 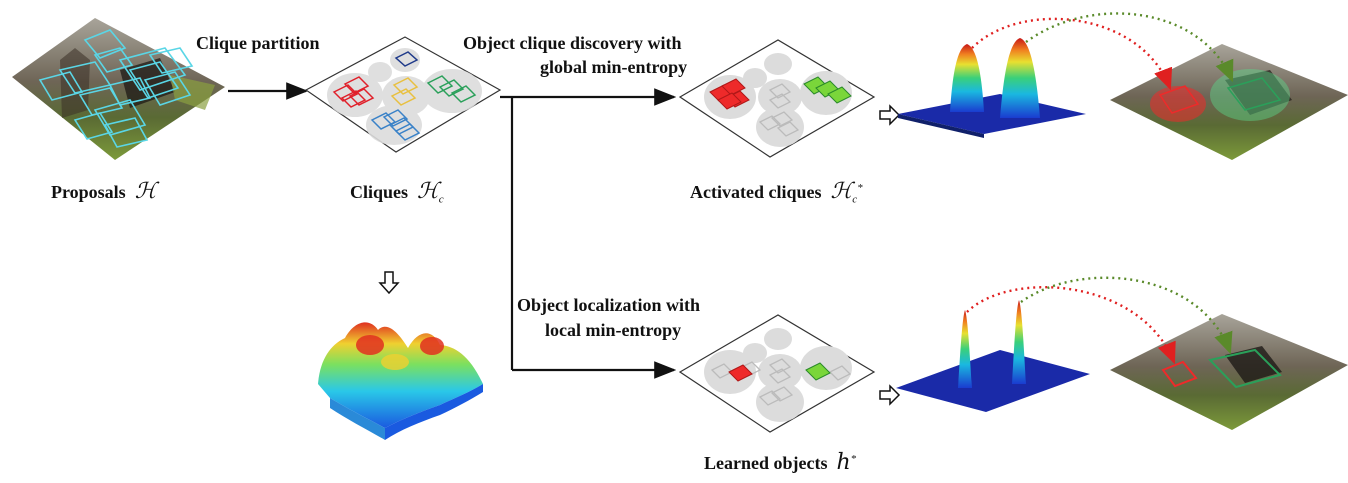 What do you see at coordinates (766, 463) in the screenshot?
I see `learned-text: Learned objects` at bounding box center [766, 463].